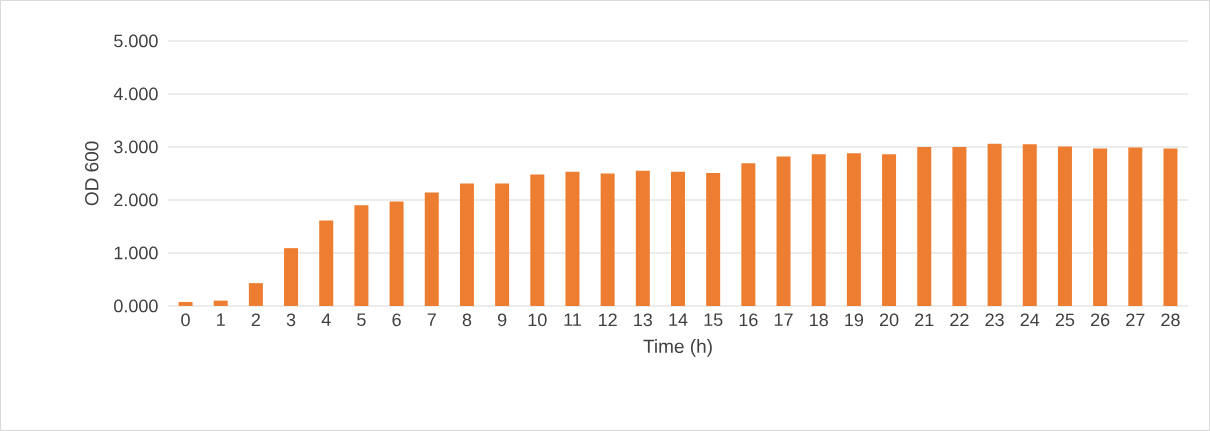  What do you see at coordinates (783, 319) in the screenshot?
I see `x-tick-label: 17` at bounding box center [783, 319].